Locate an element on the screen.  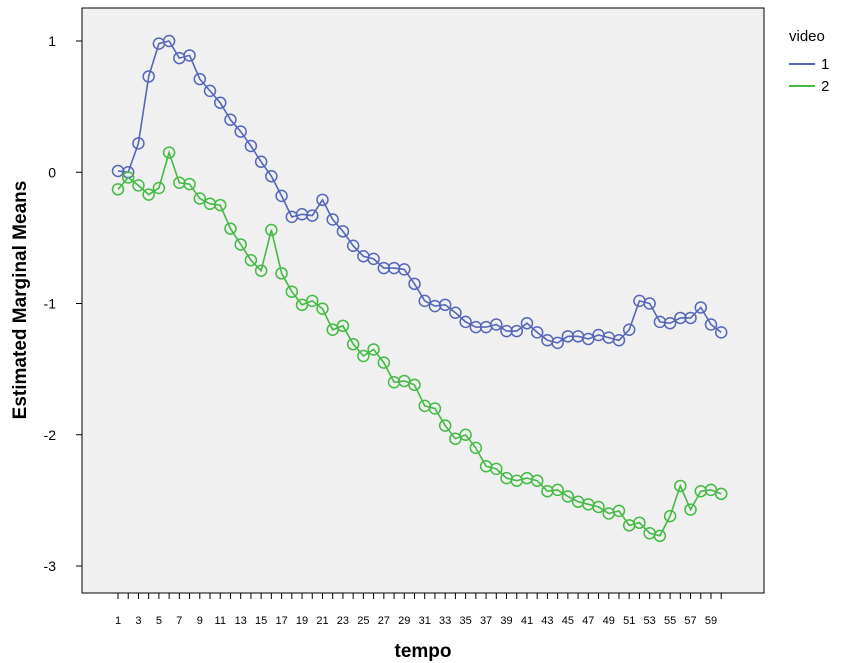
x-axis-title: tempo is located at coordinates (423, 651).